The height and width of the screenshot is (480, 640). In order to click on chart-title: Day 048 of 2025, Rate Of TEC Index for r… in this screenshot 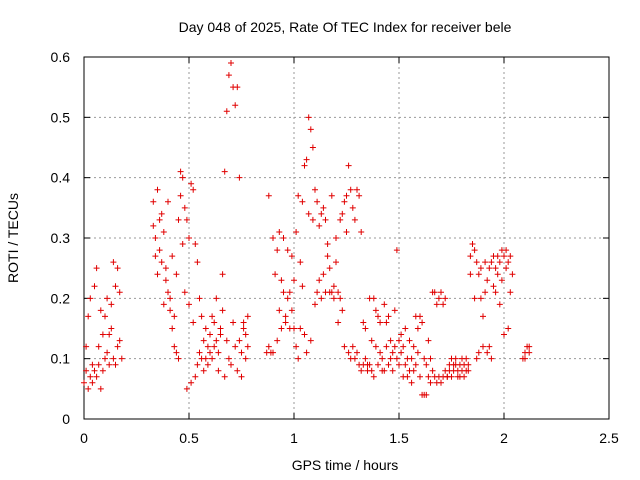, I will do `click(345, 27)`.